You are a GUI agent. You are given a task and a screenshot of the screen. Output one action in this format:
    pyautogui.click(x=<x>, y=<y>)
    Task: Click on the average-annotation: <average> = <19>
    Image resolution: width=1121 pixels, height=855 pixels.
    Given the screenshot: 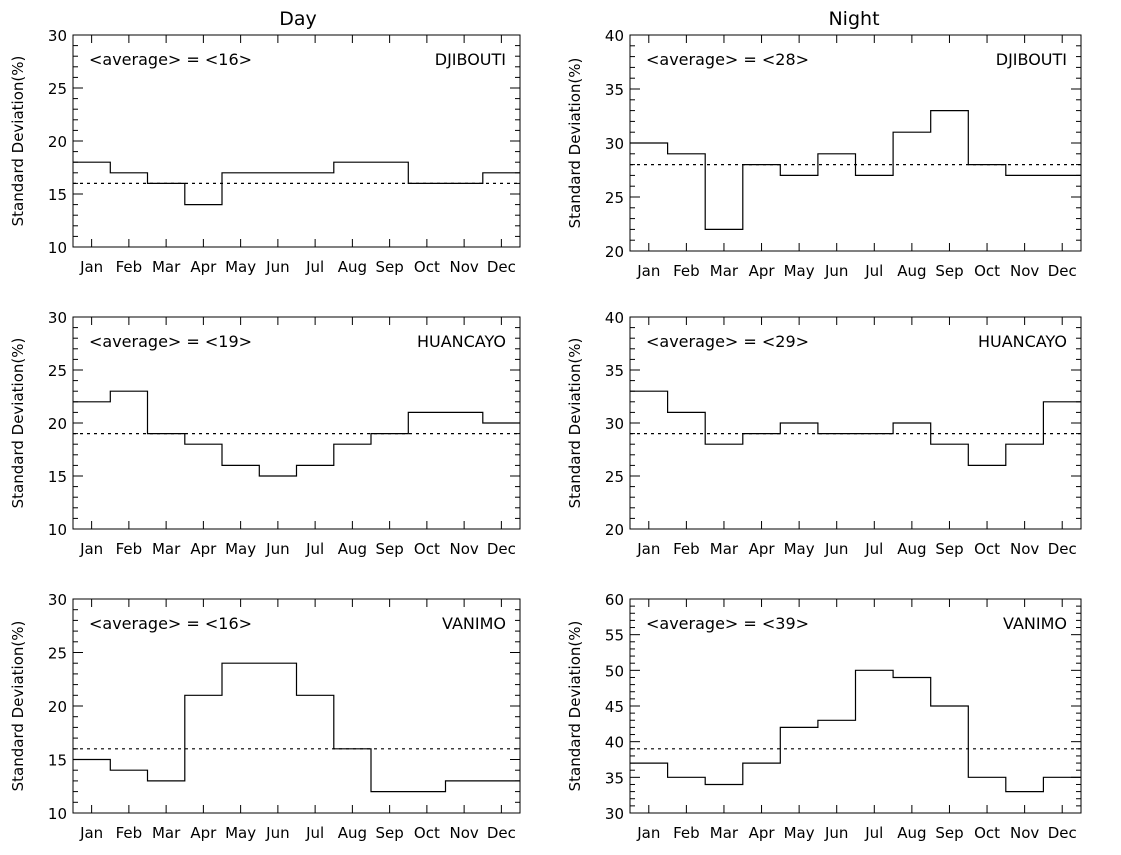 What is the action you would take?
    pyautogui.click(x=170, y=341)
    